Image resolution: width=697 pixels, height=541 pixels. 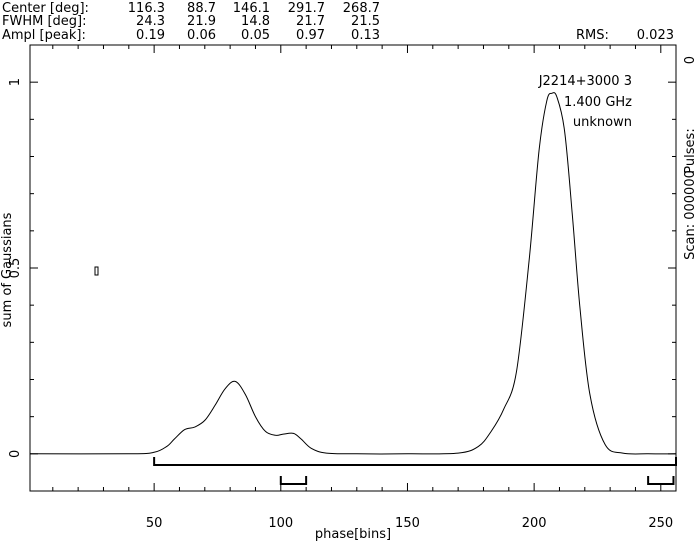 What do you see at coordinates (310, 35) in the screenshot?
I see `ampl-value-4: 0.97` at bounding box center [310, 35].